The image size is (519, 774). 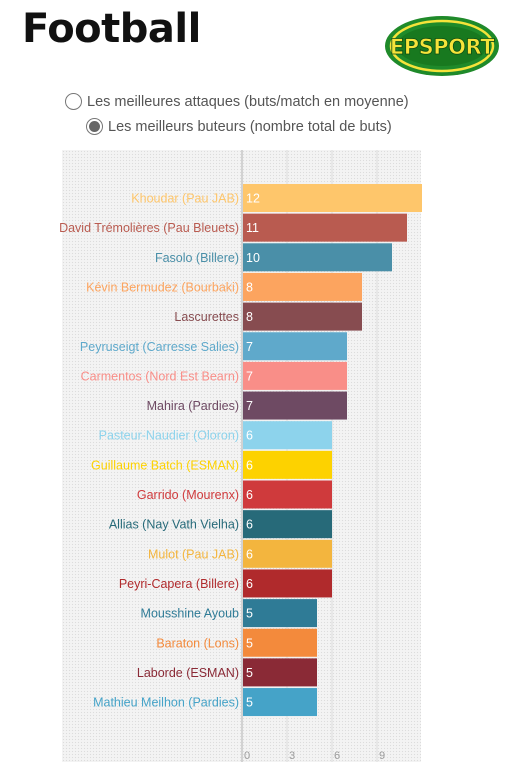 I want to click on category-label: Peyri-Capera (Billere), so click(x=179, y=584).